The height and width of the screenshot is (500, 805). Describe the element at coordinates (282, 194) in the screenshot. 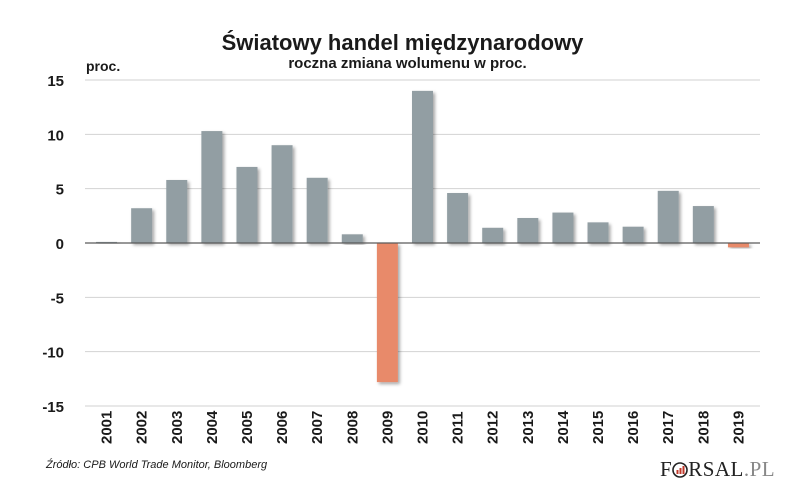

I see `bar-2006` at that location.